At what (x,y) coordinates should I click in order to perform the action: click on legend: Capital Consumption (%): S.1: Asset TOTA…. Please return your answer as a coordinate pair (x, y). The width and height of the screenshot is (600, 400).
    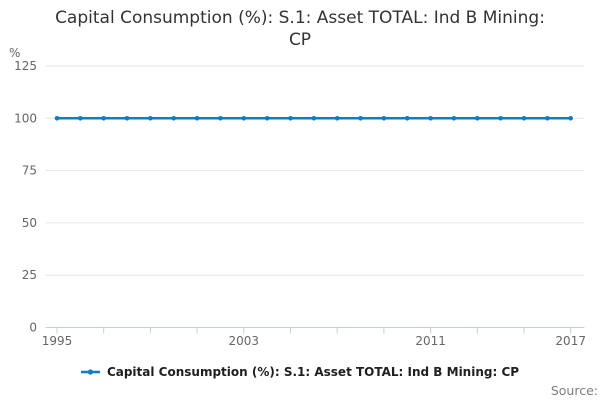
    Looking at the image, I should click on (300, 372).